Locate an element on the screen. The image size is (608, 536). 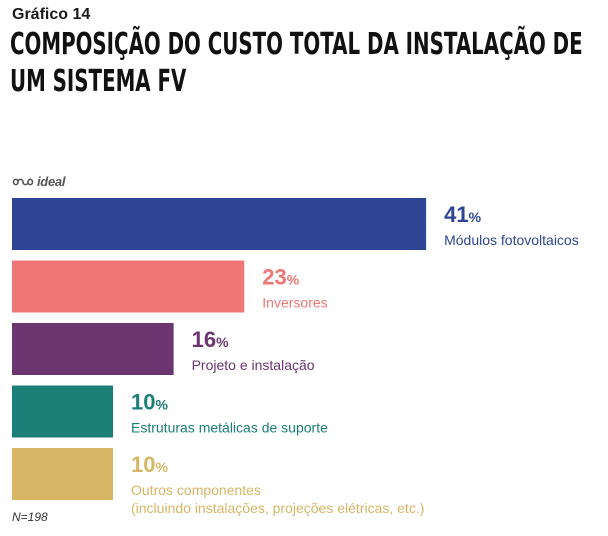
category-label-3: Projeto e instalação is located at coordinates (253, 365).